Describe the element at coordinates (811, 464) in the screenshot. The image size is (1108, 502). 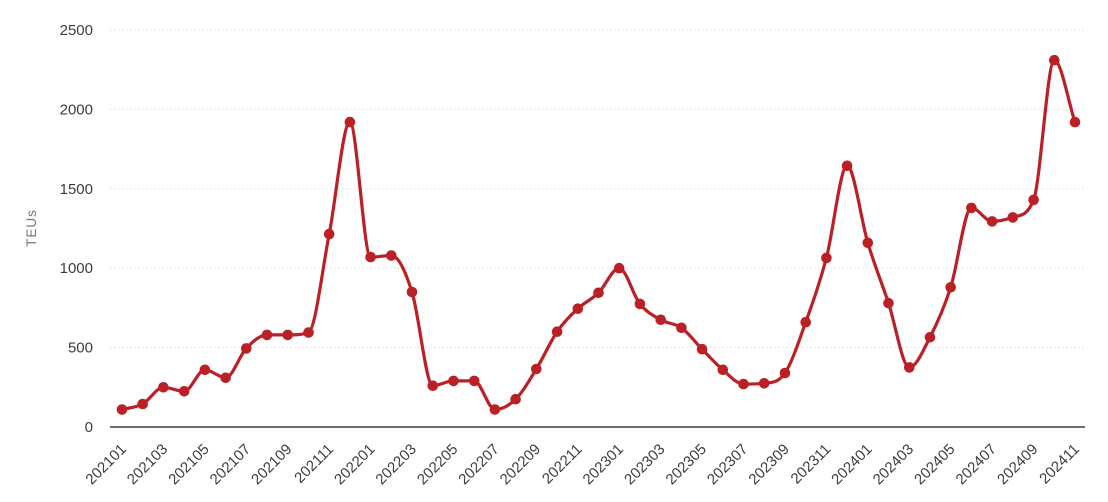
I see `x-tick-label-202311: 202311` at that location.